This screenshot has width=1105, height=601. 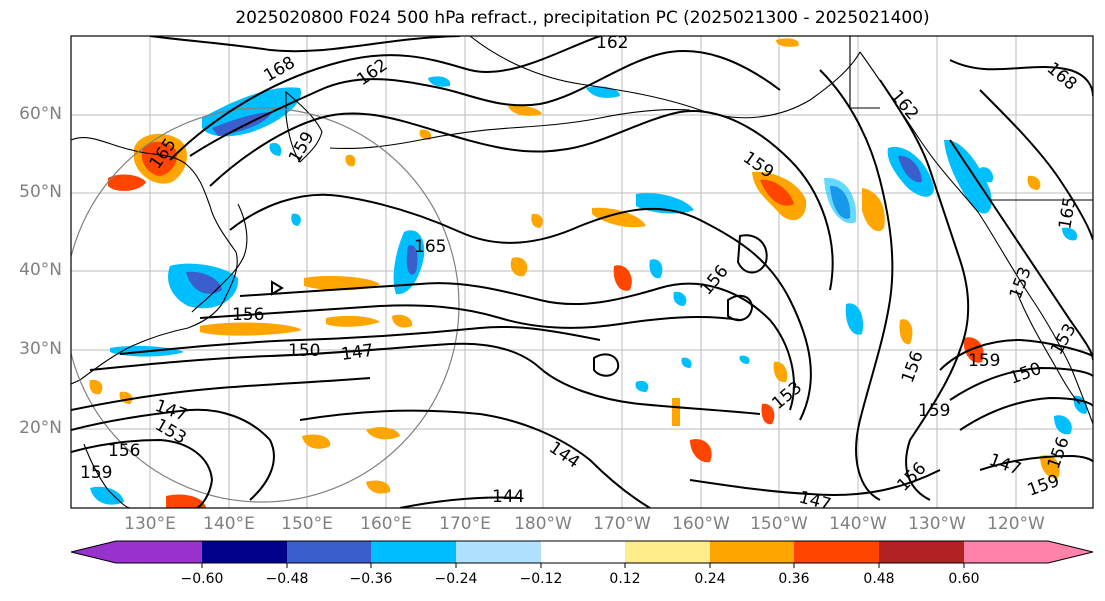 What do you see at coordinates (287, 579) in the screenshot?
I see `colorbar-tick-label: −0.48` at bounding box center [287, 579].